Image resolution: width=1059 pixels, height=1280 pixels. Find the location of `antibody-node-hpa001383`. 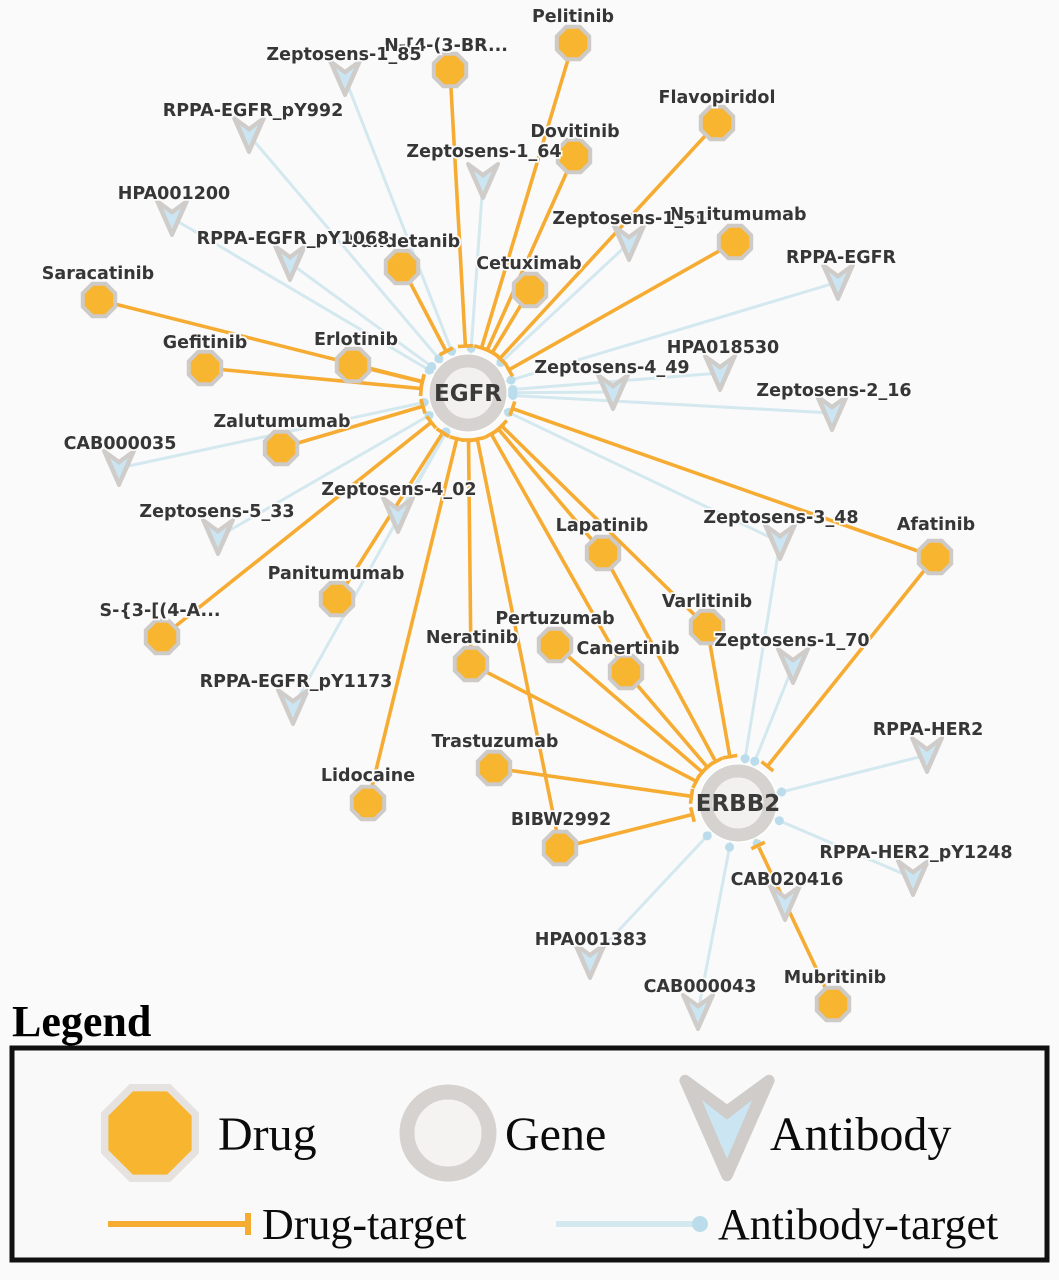

antibody-node-hpa001383 is located at coordinates (590, 961).